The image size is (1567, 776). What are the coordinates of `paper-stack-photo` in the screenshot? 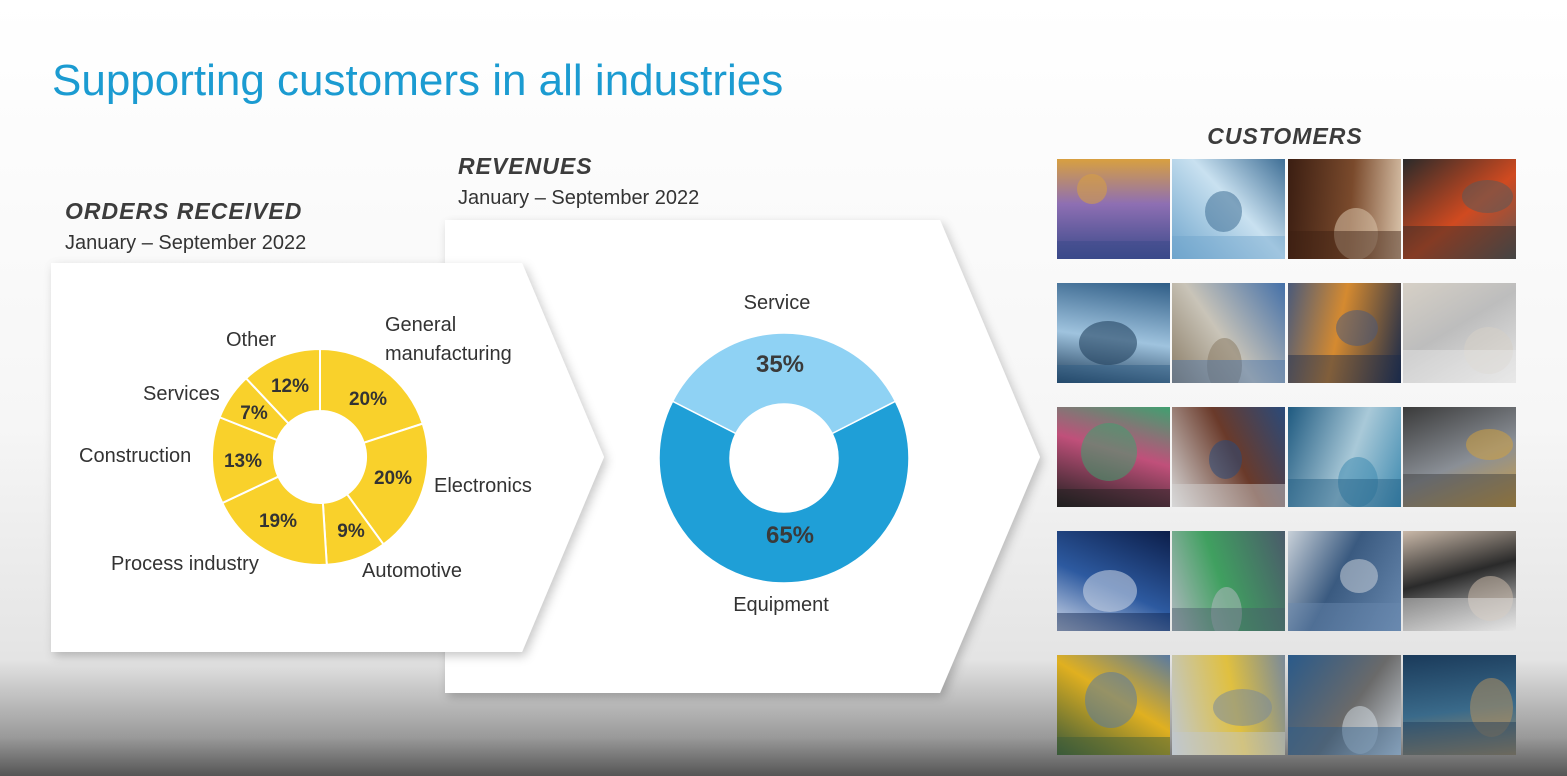 It's located at (1459, 333).